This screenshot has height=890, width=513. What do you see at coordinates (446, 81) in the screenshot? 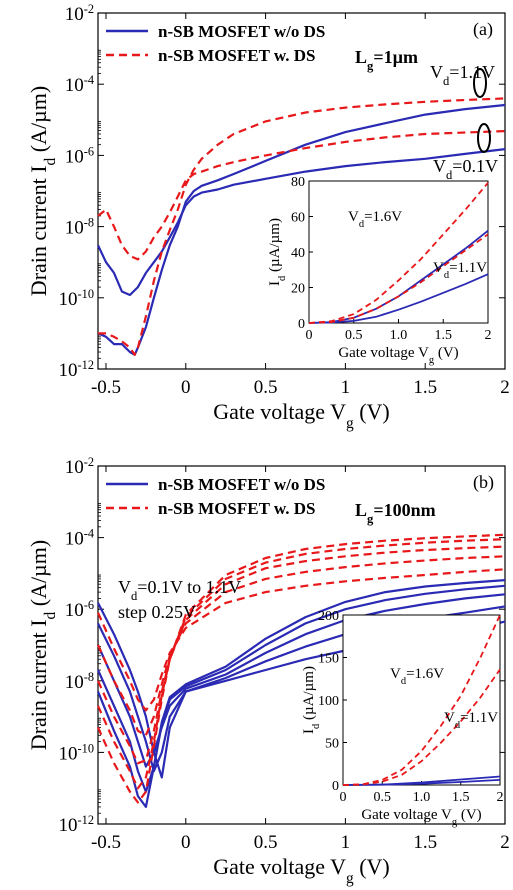
I see `curve-label-vd-high-sub: d` at bounding box center [446, 81].